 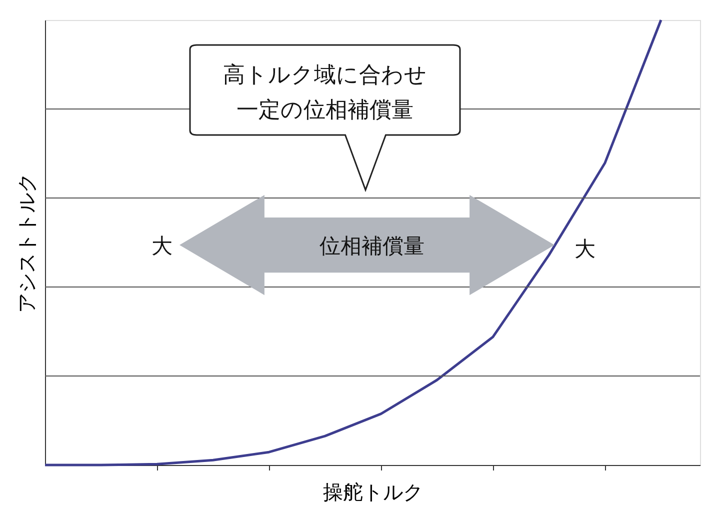 I want to click on x-axis-title: 操舵トルク, so click(x=373, y=492).